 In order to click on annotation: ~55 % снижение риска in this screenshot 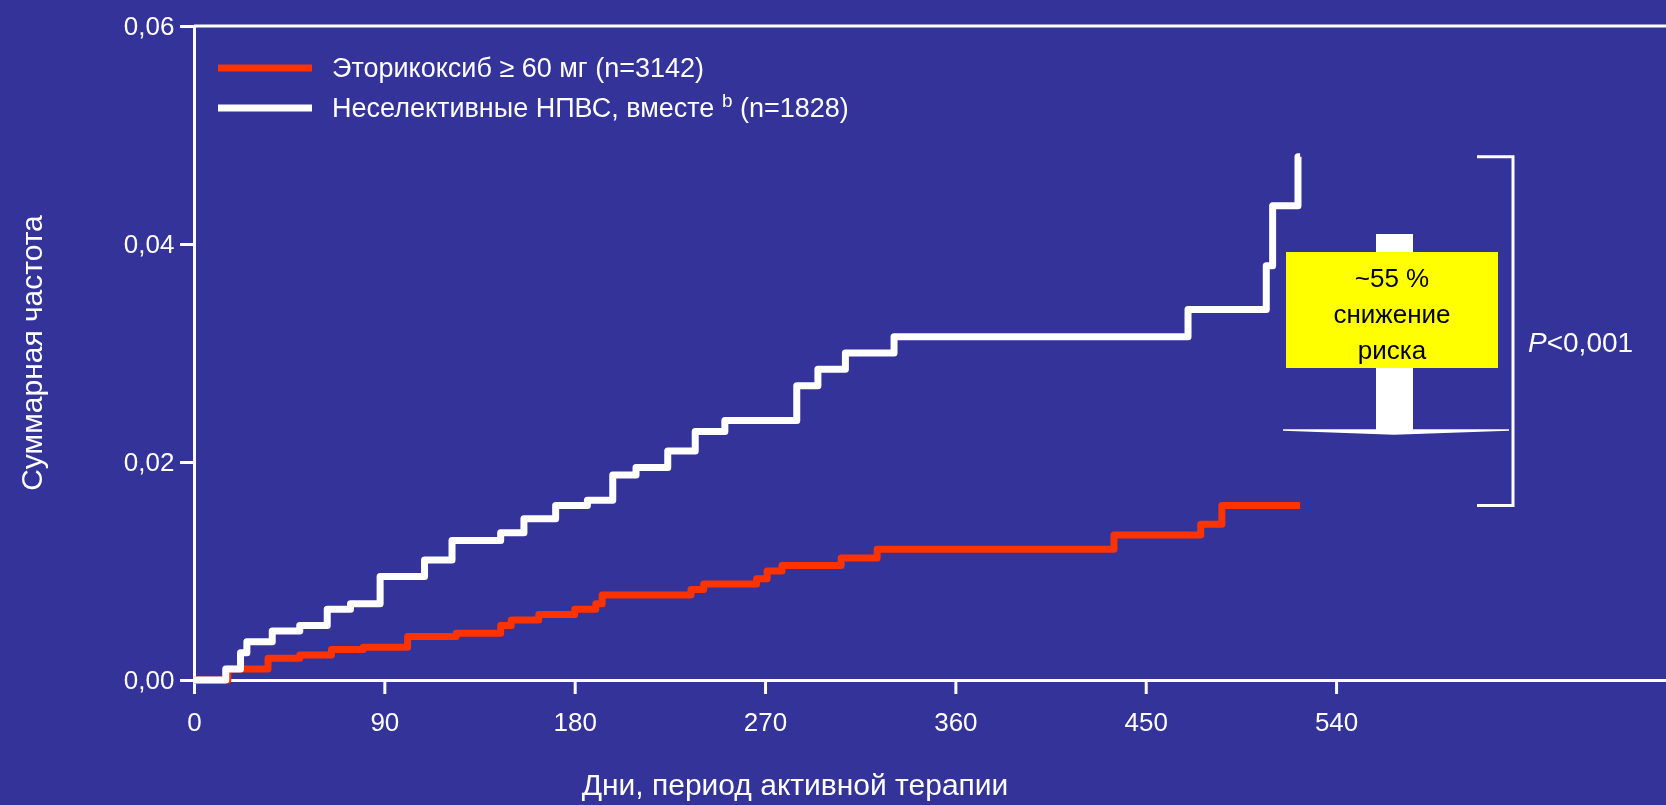, I will do `click(1392, 314)`.